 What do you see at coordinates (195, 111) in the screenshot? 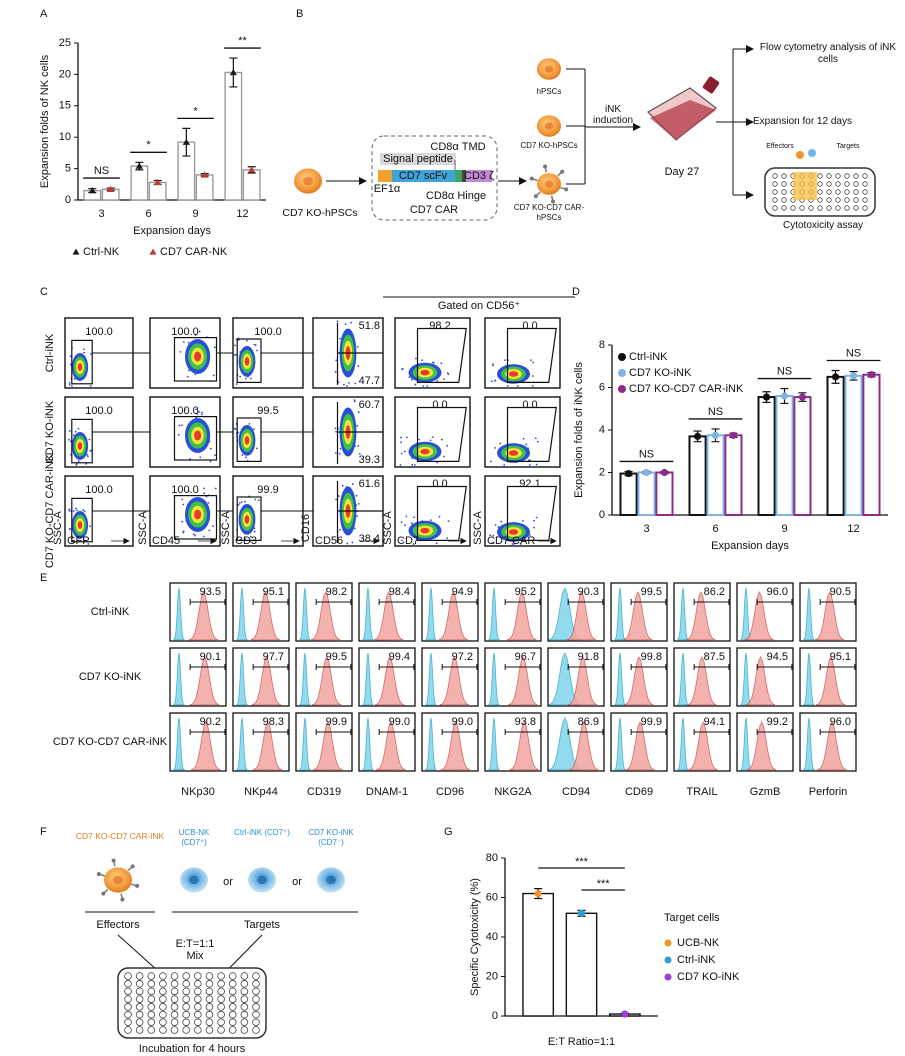
I see `significance-label: *` at bounding box center [195, 111].